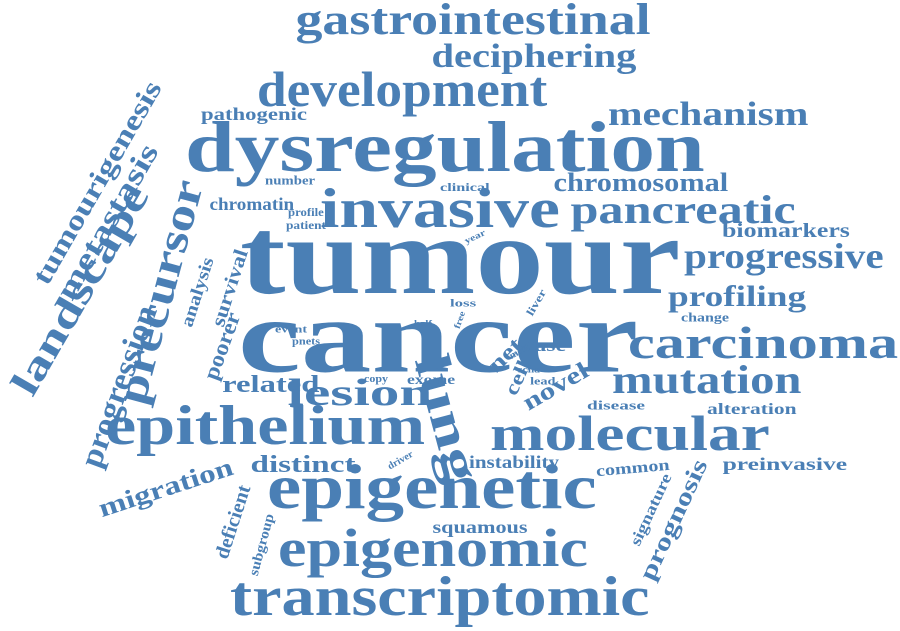 Image resolution: width=900 pixels, height=631 pixels. I want to click on word-instability: instability, so click(514, 462).